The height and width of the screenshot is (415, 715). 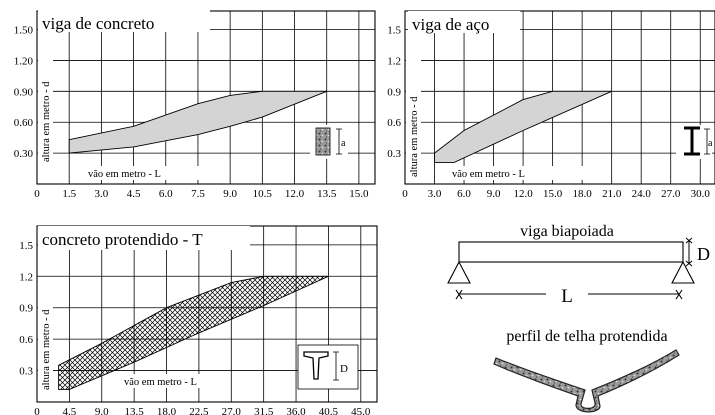 I want to click on x-tick-labels: 0 4.5 9.0 13.5 18.0 22.5 27.0 31.5 36.0 40.5 45.0, so click(x=202, y=410).